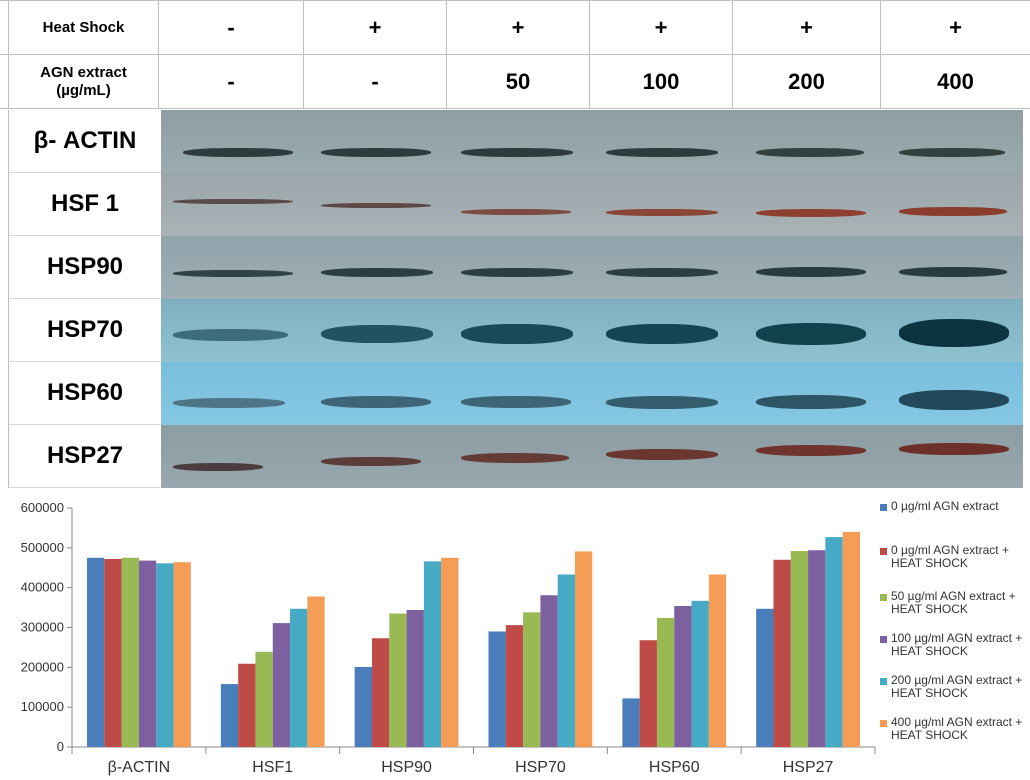  What do you see at coordinates (950, 556) in the screenshot?
I see `legend-label: 0 µg/ml AGN extract + HEAT SHOCK` at bounding box center [950, 556].